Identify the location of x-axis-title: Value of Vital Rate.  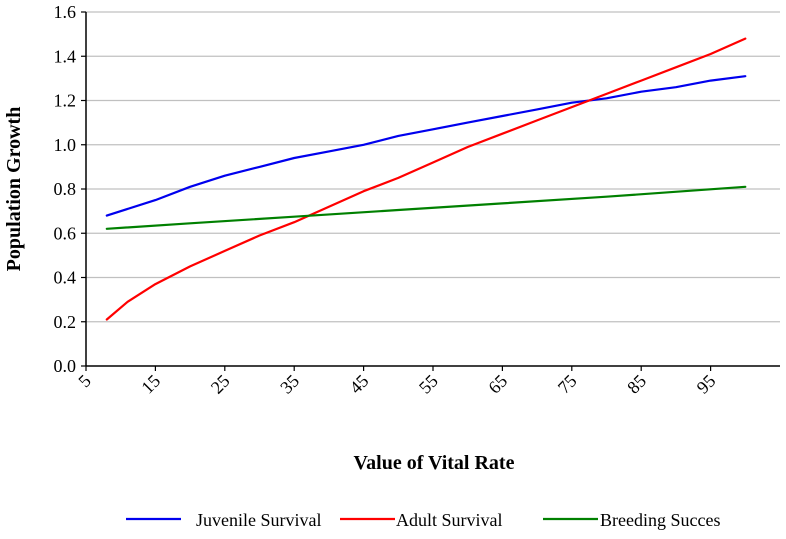
(434, 463).